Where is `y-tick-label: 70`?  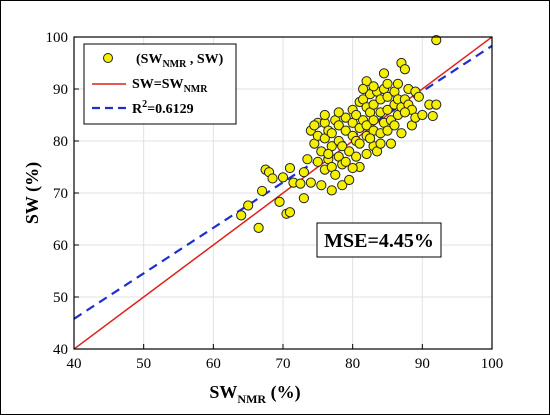 y-tick-label: 70 is located at coordinates (60, 194).